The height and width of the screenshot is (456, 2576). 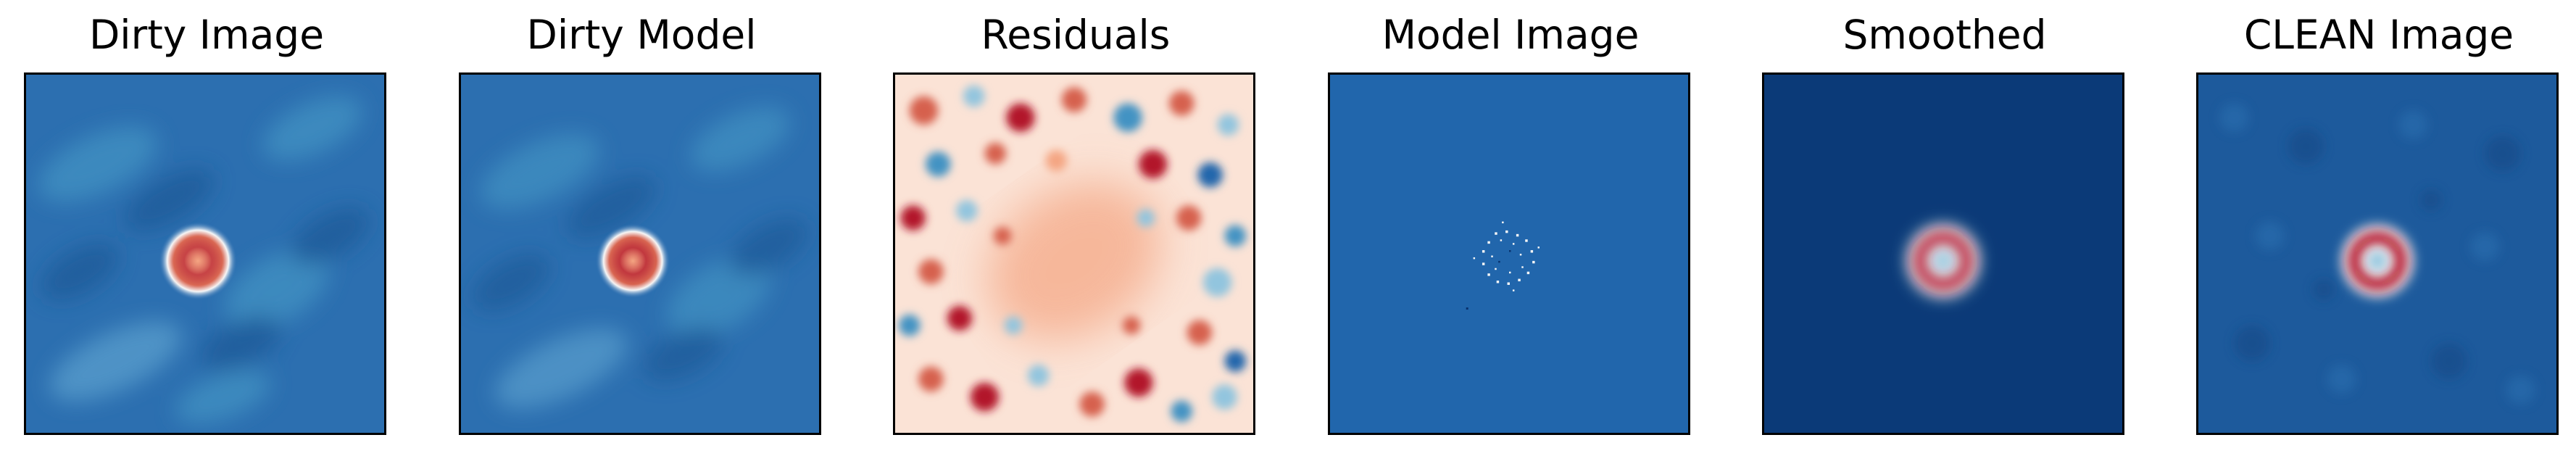 What do you see at coordinates (641, 35) in the screenshot?
I see `panel-title: Dirty Model` at bounding box center [641, 35].